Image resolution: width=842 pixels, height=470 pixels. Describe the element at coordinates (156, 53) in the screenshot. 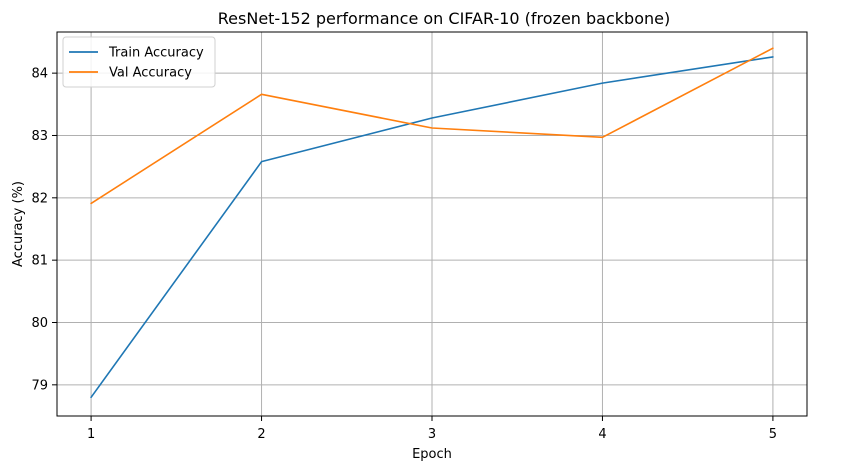

I see `legend-label-1: Train Accuracy` at that location.